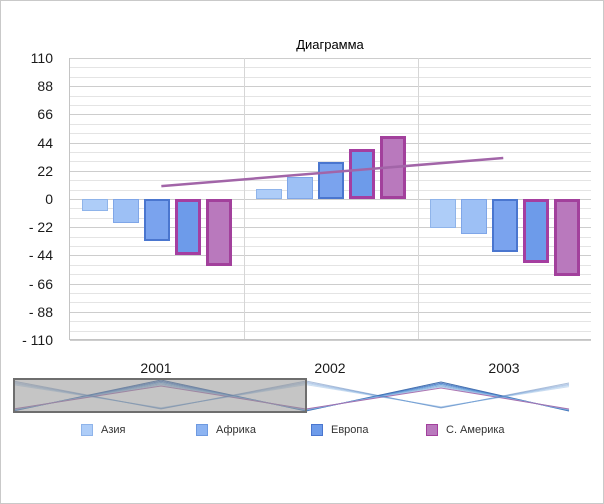 The image size is (604, 504). I want to click on bar-series1-2003, so click(443, 214).